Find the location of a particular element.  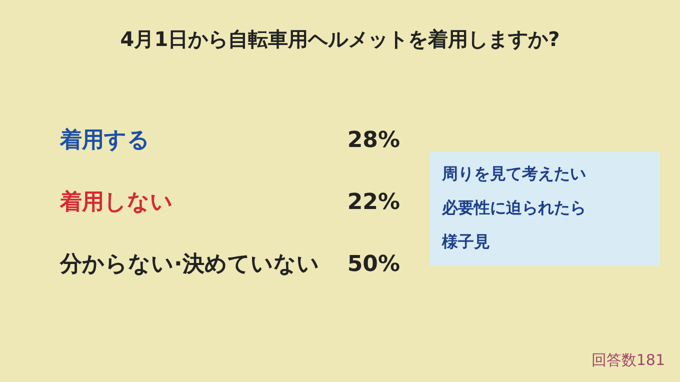

category-label: 着用する is located at coordinates (104, 140).